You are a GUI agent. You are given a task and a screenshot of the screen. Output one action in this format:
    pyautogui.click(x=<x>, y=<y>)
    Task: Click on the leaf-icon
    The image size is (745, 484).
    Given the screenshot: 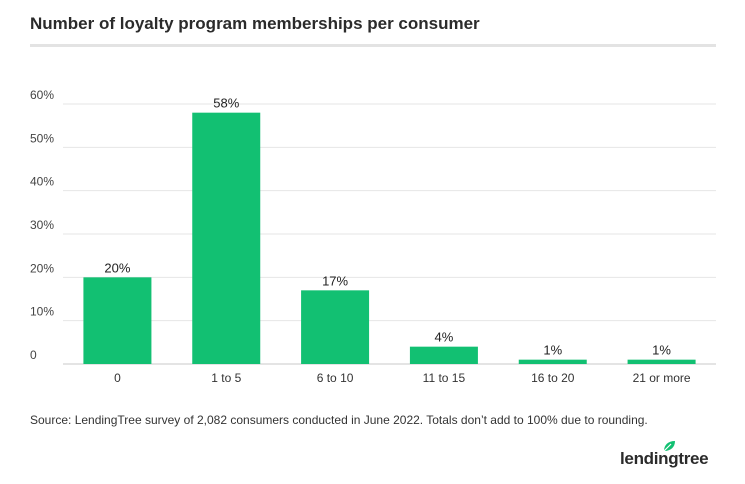 What is the action you would take?
    pyautogui.click(x=669, y=446)
    